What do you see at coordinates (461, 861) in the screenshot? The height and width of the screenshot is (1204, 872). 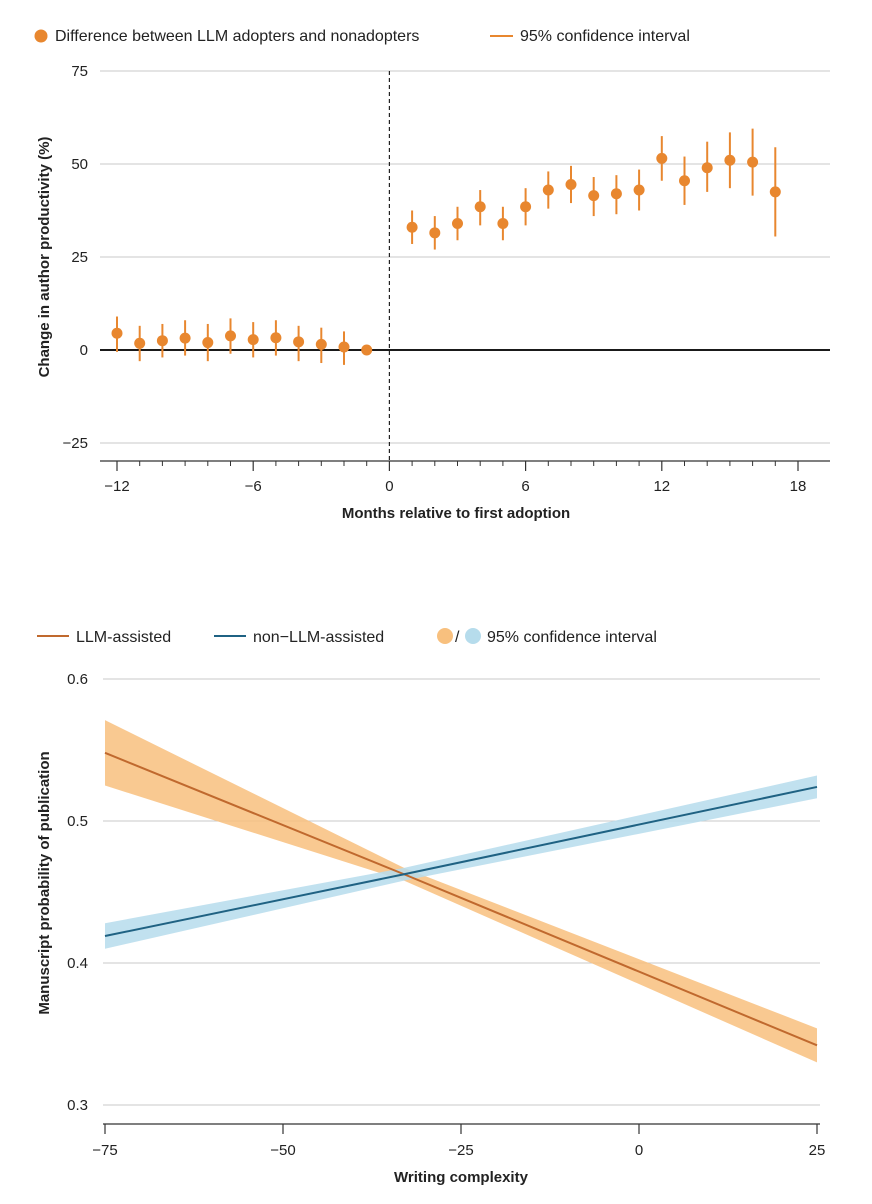 I see `non-llm-line` at bounding box center [461, 861].